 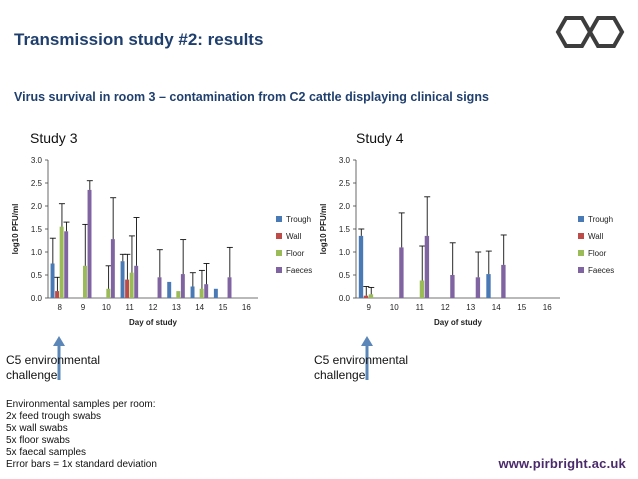 I want to click on note-line: 2x feed trough swabs, so click(x=54, y=416).